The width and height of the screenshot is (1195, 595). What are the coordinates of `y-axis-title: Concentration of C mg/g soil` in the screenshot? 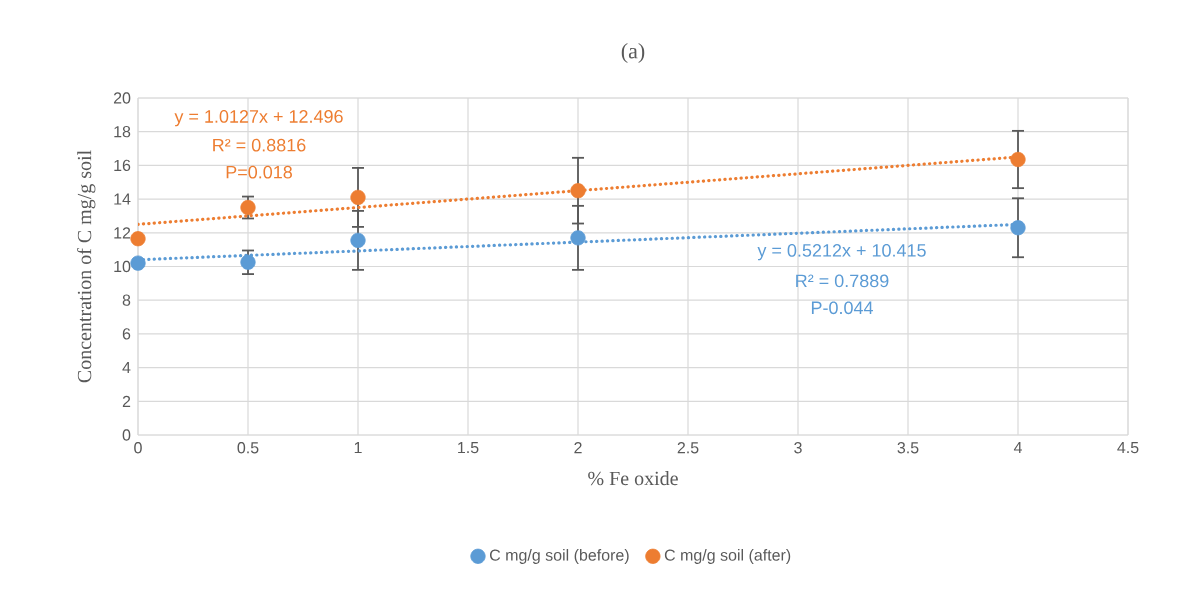 It's located at (86, 266).